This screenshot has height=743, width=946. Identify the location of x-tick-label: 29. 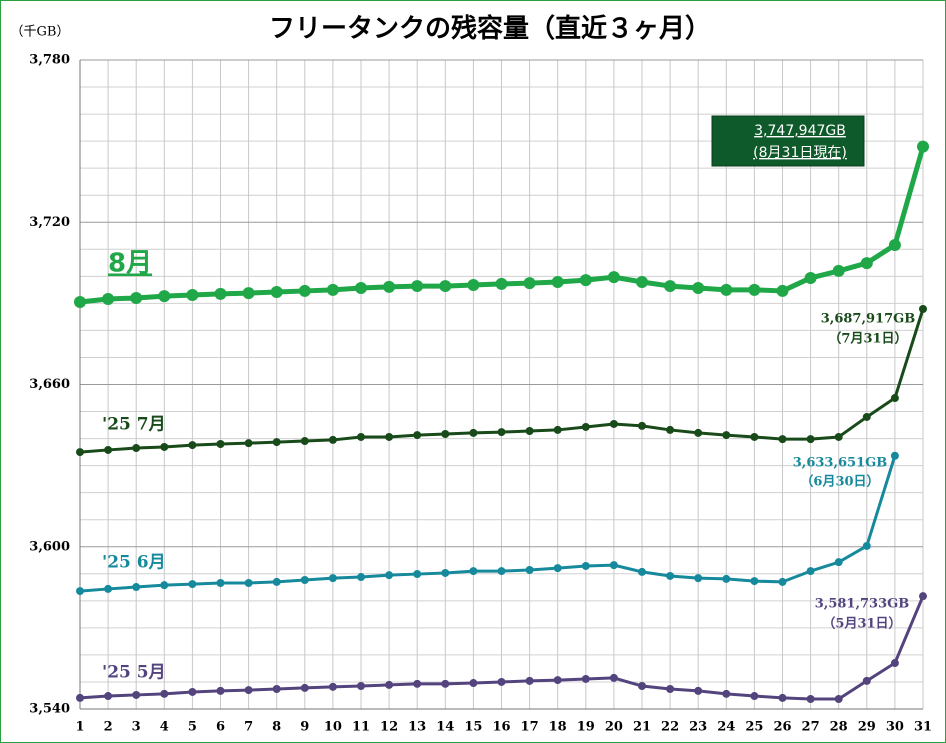
(867, 727).